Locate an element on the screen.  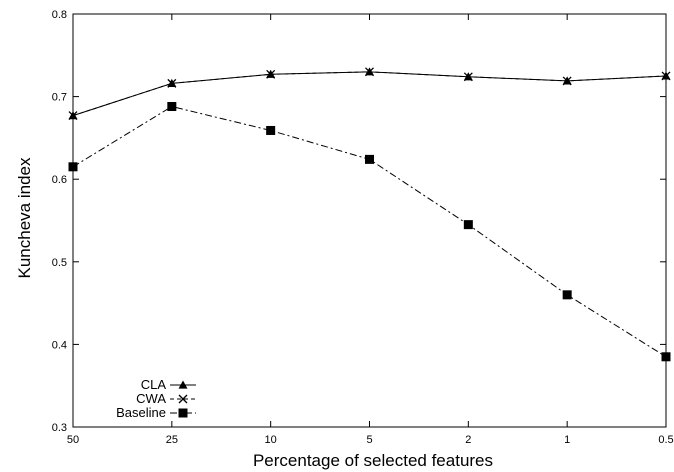
y-tick-label: 0.8 is located at coordinates (59, 15).